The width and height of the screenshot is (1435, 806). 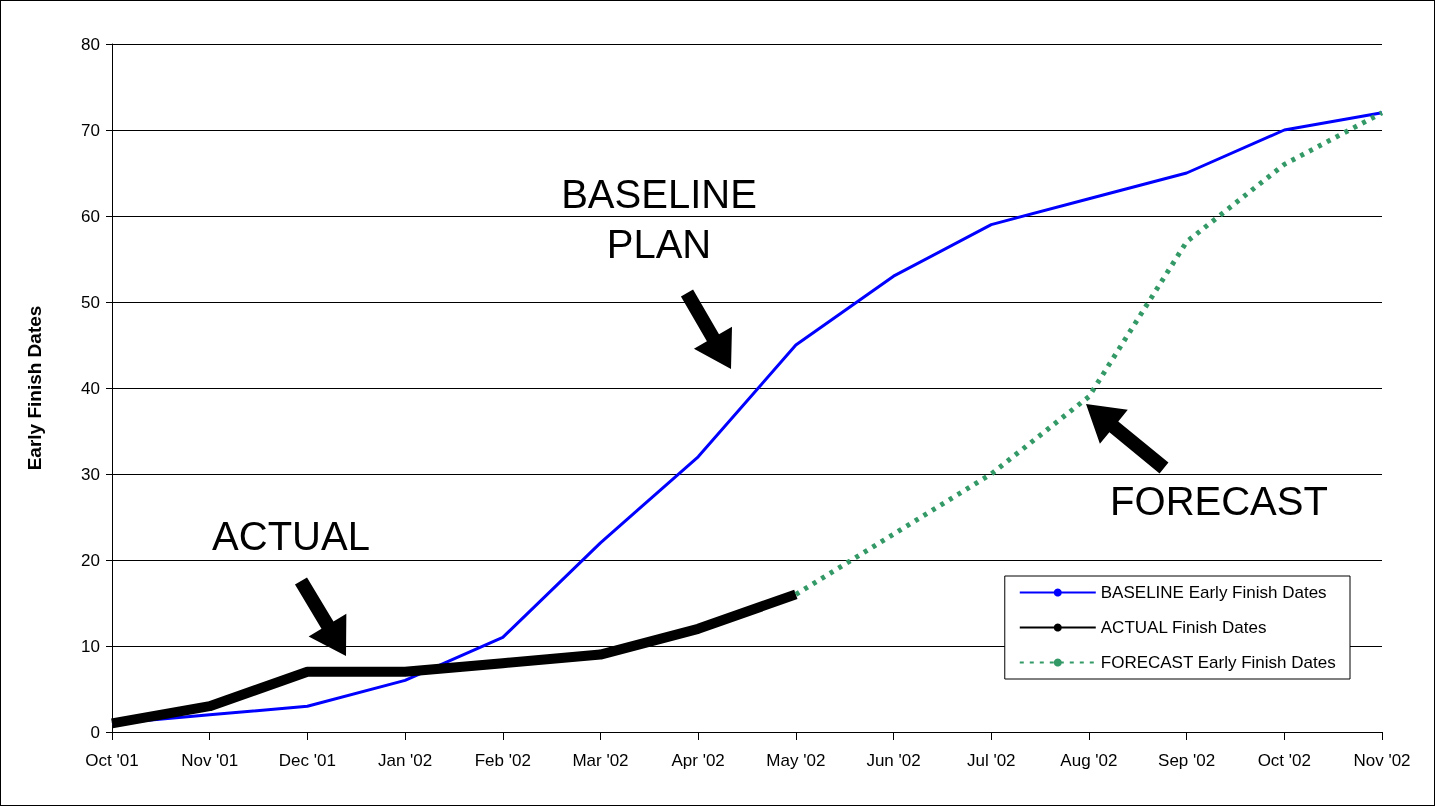 I want to click on y-tick-label: 80, so click(x=90, y=44).